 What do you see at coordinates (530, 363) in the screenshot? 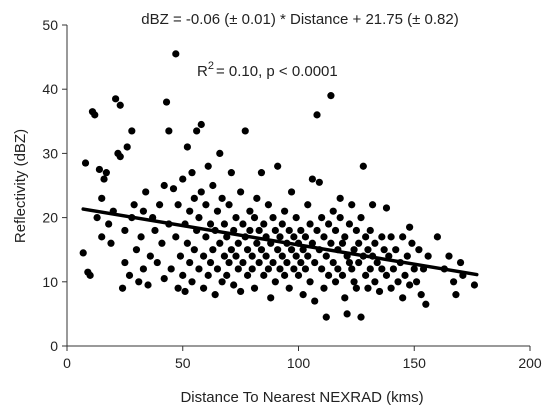
I see `x-tick-label-4: 200` at bounding box center [530, 363].